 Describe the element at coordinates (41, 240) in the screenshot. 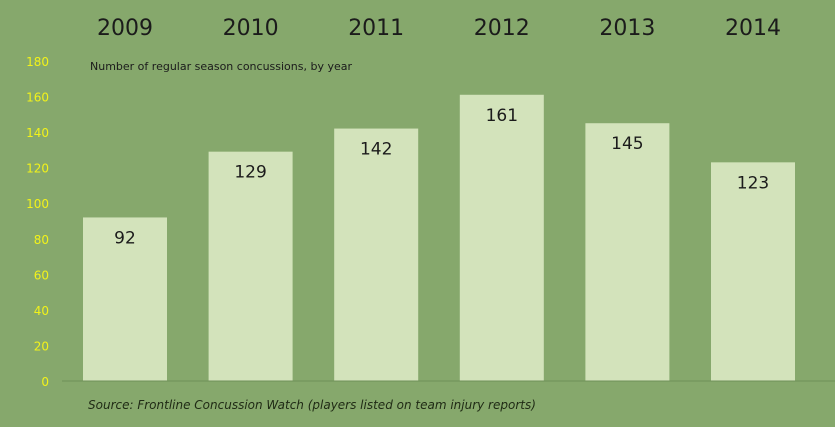

I see `y-tick-label: 80` at that location.